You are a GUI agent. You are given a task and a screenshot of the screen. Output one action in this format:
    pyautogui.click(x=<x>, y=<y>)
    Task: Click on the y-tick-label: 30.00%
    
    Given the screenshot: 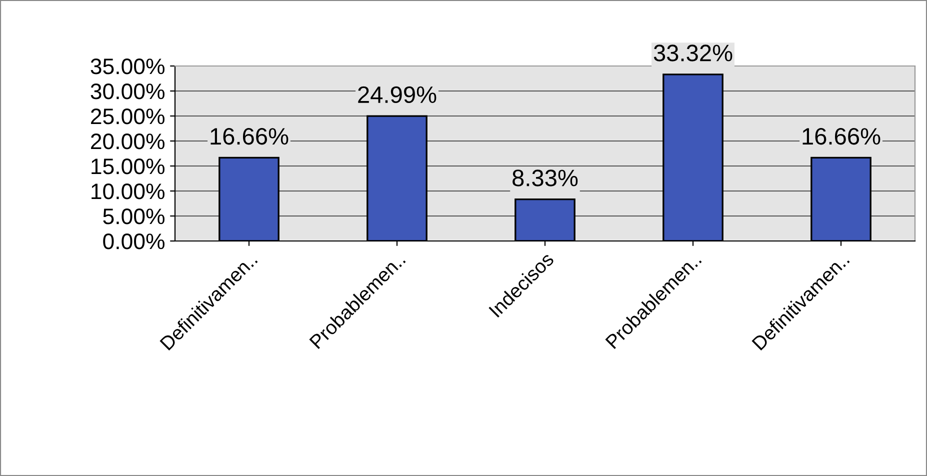 What is the action you would take?
    pyautogui.click(x=127, y=92)
    